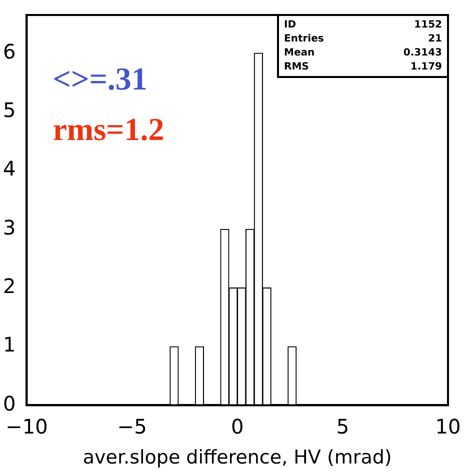  What do you see at coordinates (426, 67) in the screenshot?
I see `annotation: 1.179` at bounding box center [426, 67].